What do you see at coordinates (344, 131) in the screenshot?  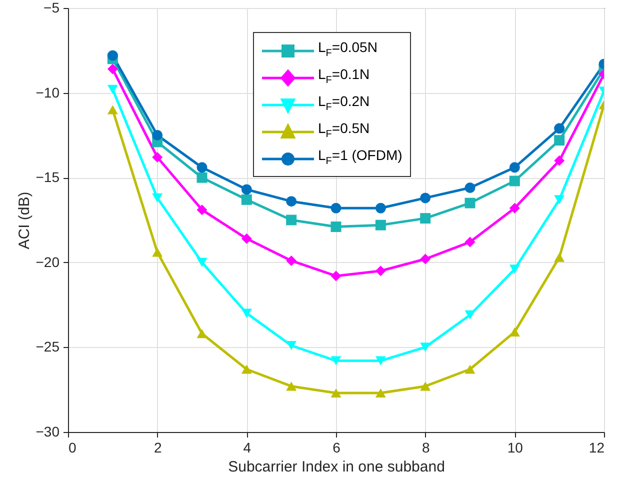 I see `legend-label: L$_{F}$=0.5N` at bounding box center [344, 131].